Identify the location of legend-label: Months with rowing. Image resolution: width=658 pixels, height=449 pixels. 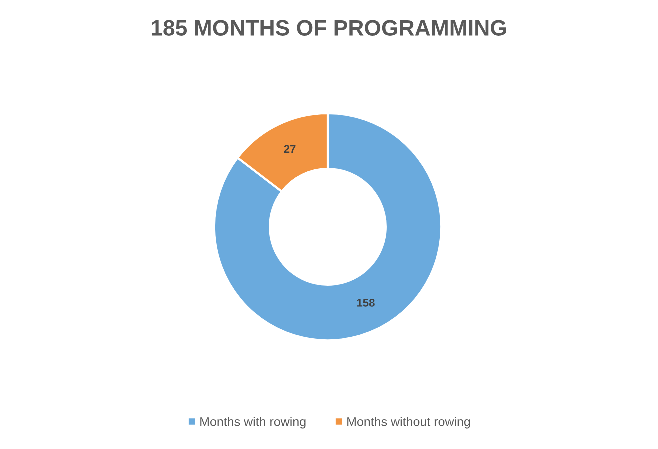
(253, 423).